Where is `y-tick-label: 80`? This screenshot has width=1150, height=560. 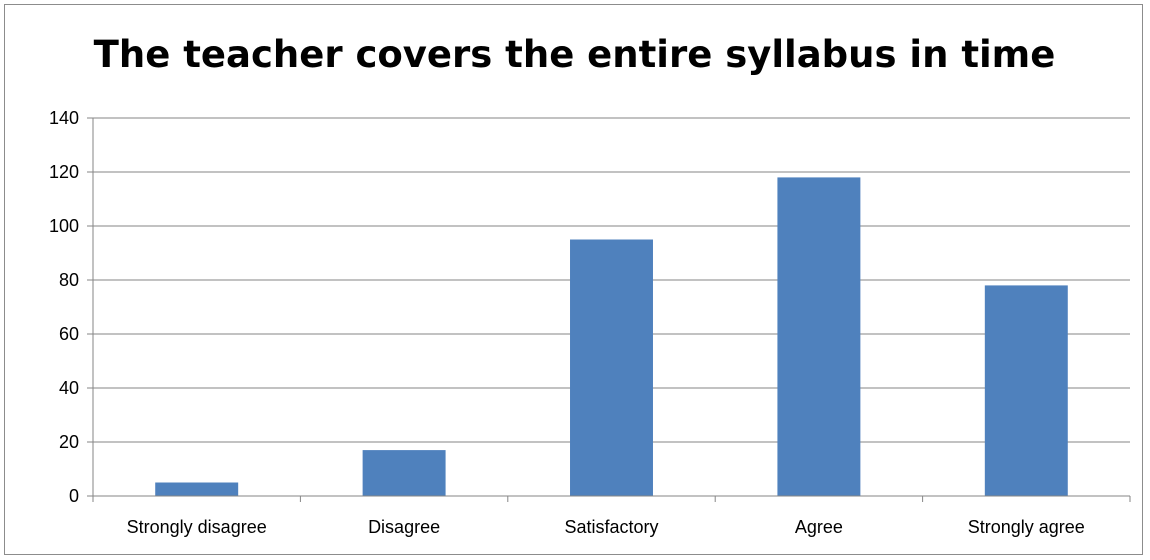 y-tick-label: 80 is located at coordinates (69, 280).